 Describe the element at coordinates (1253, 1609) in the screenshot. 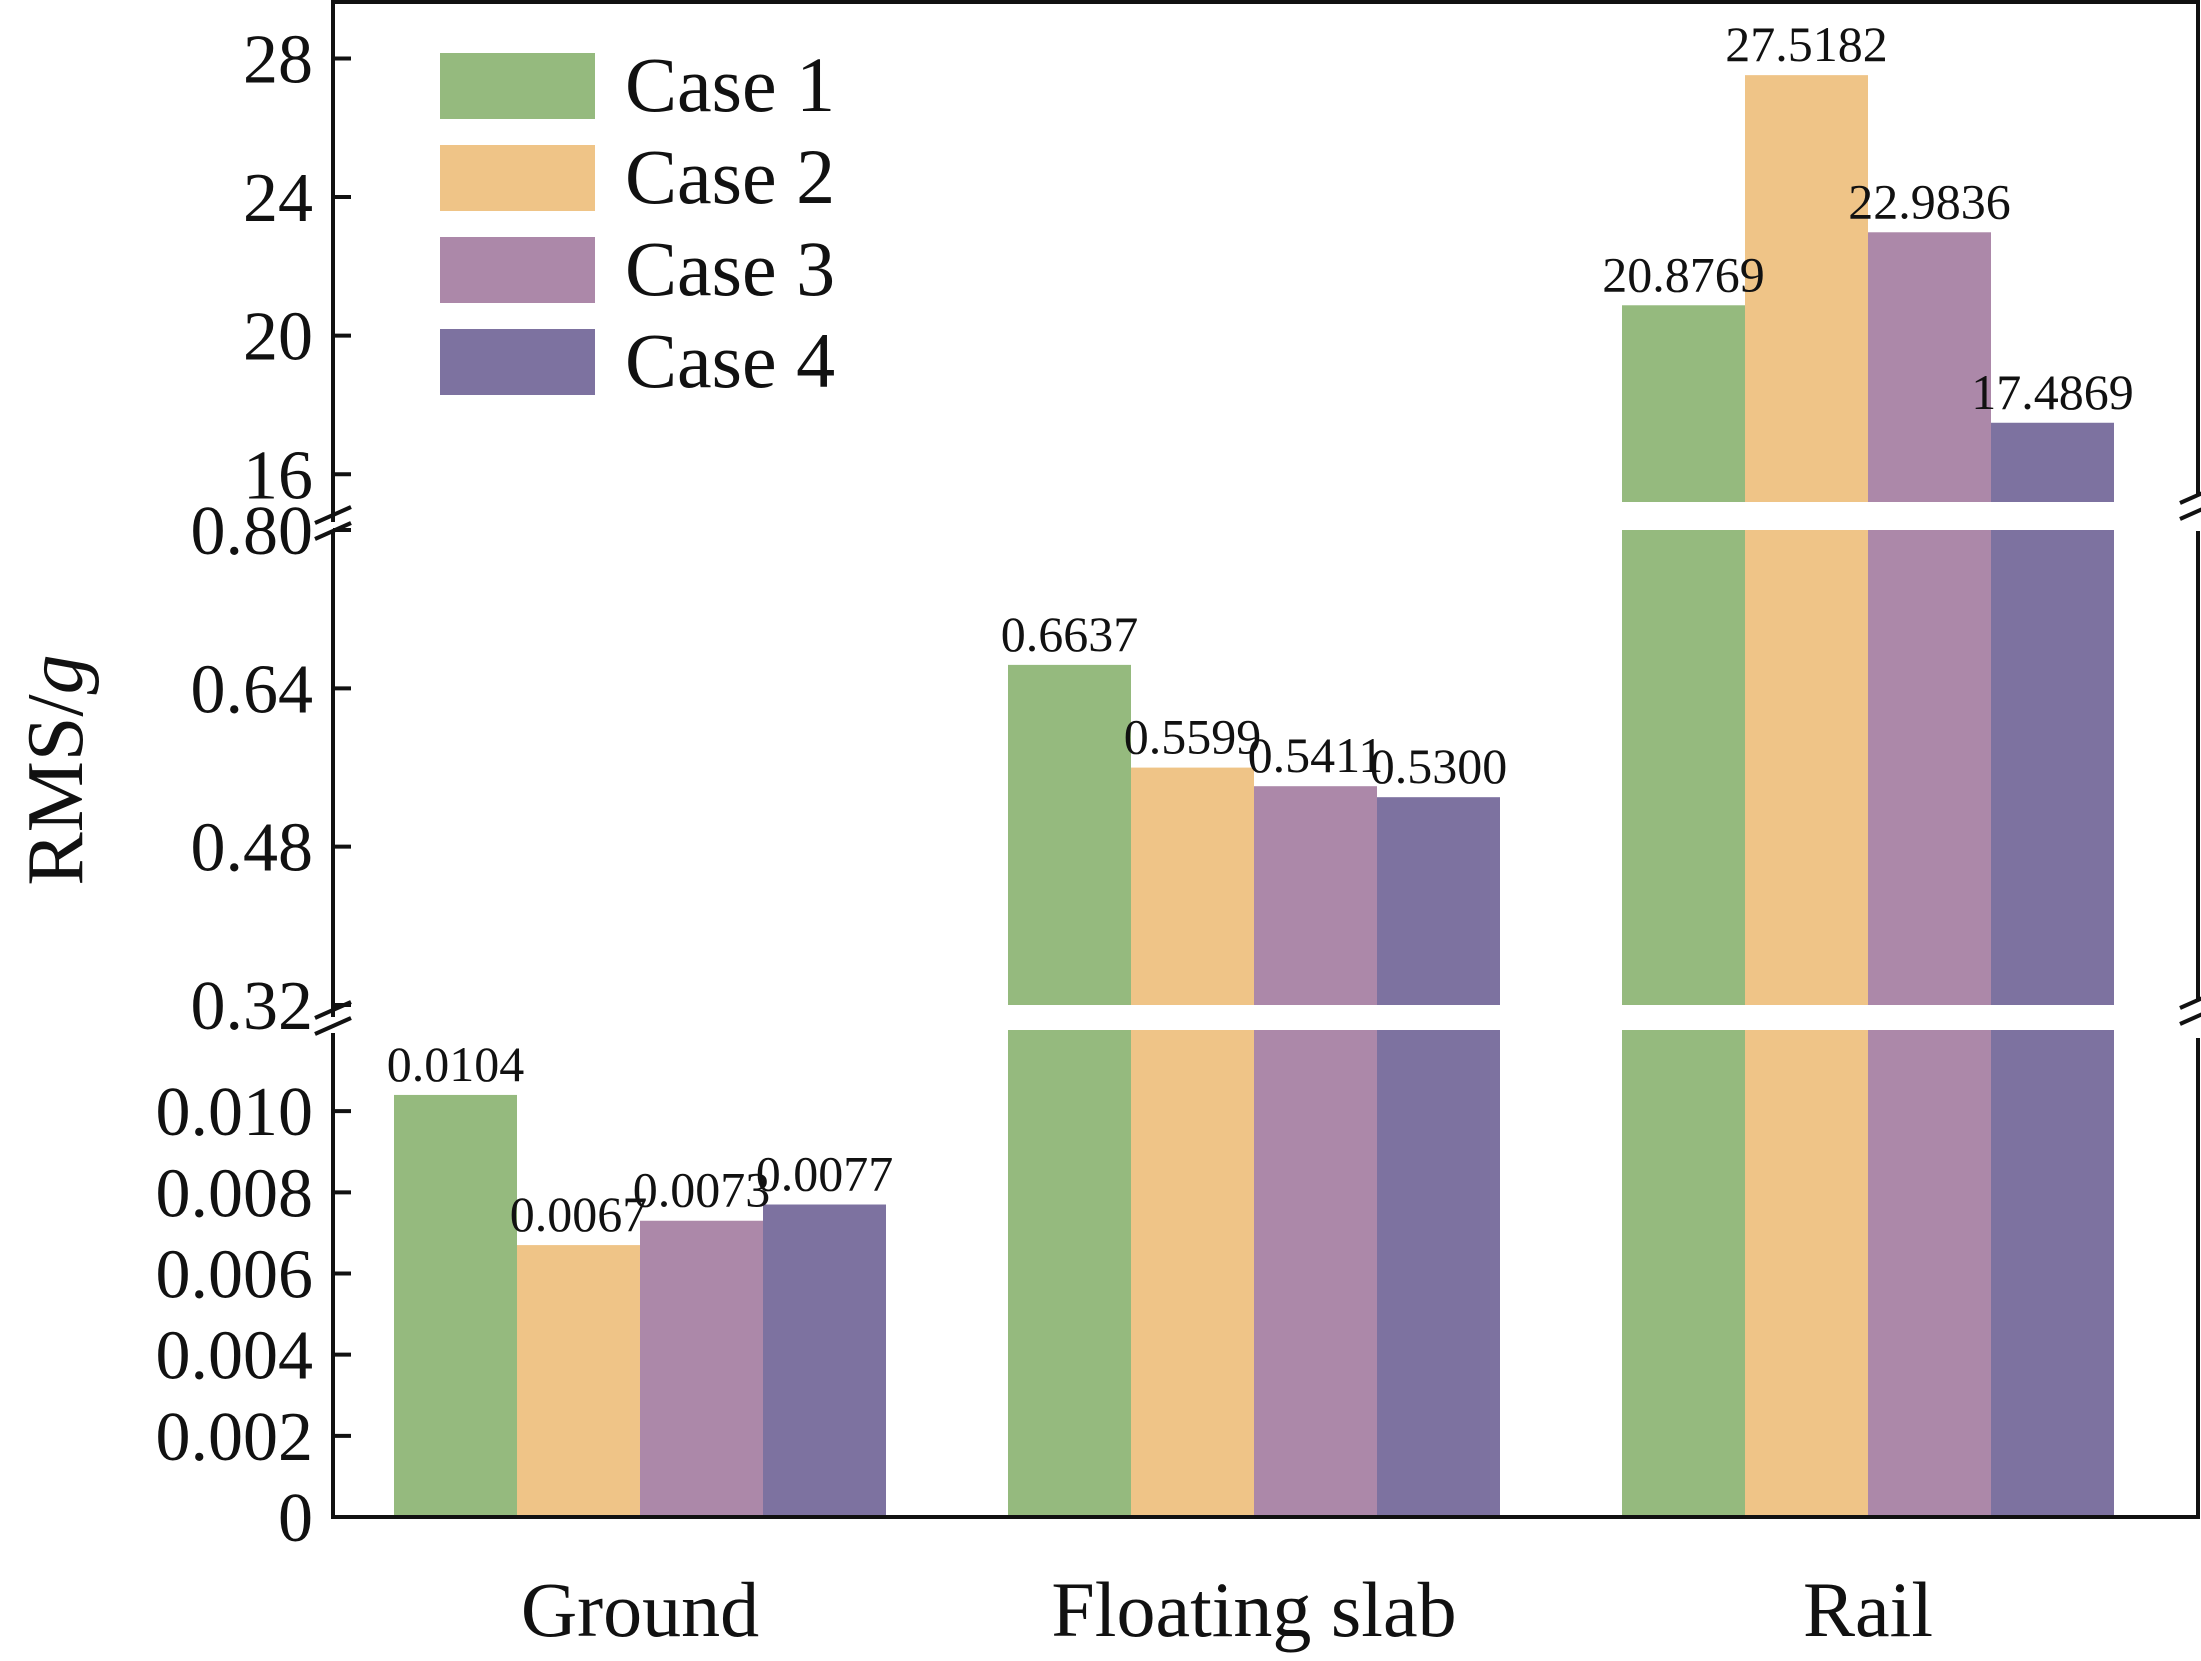

I see `x-tick-label: Floating slab` at that location.